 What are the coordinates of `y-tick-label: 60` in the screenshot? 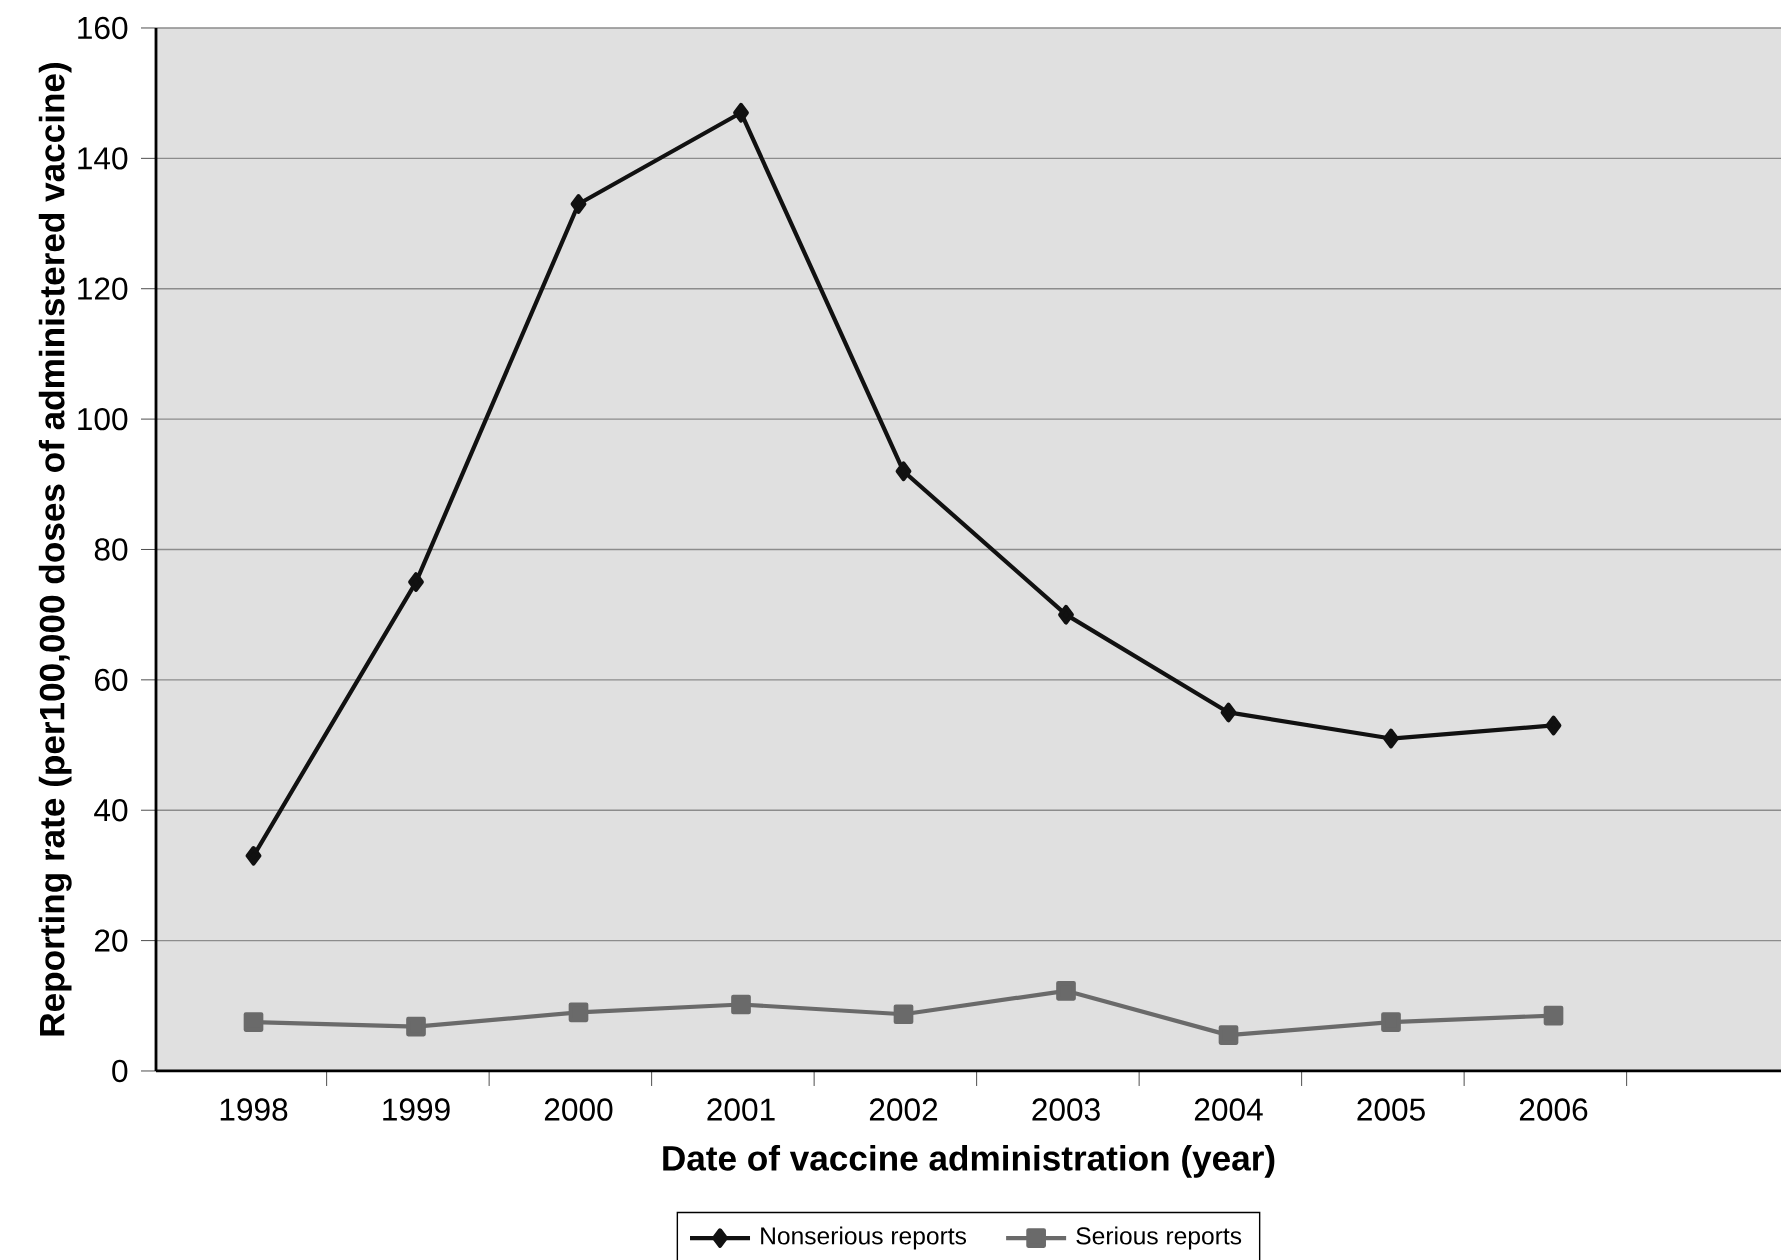 It's located at (111, 680).